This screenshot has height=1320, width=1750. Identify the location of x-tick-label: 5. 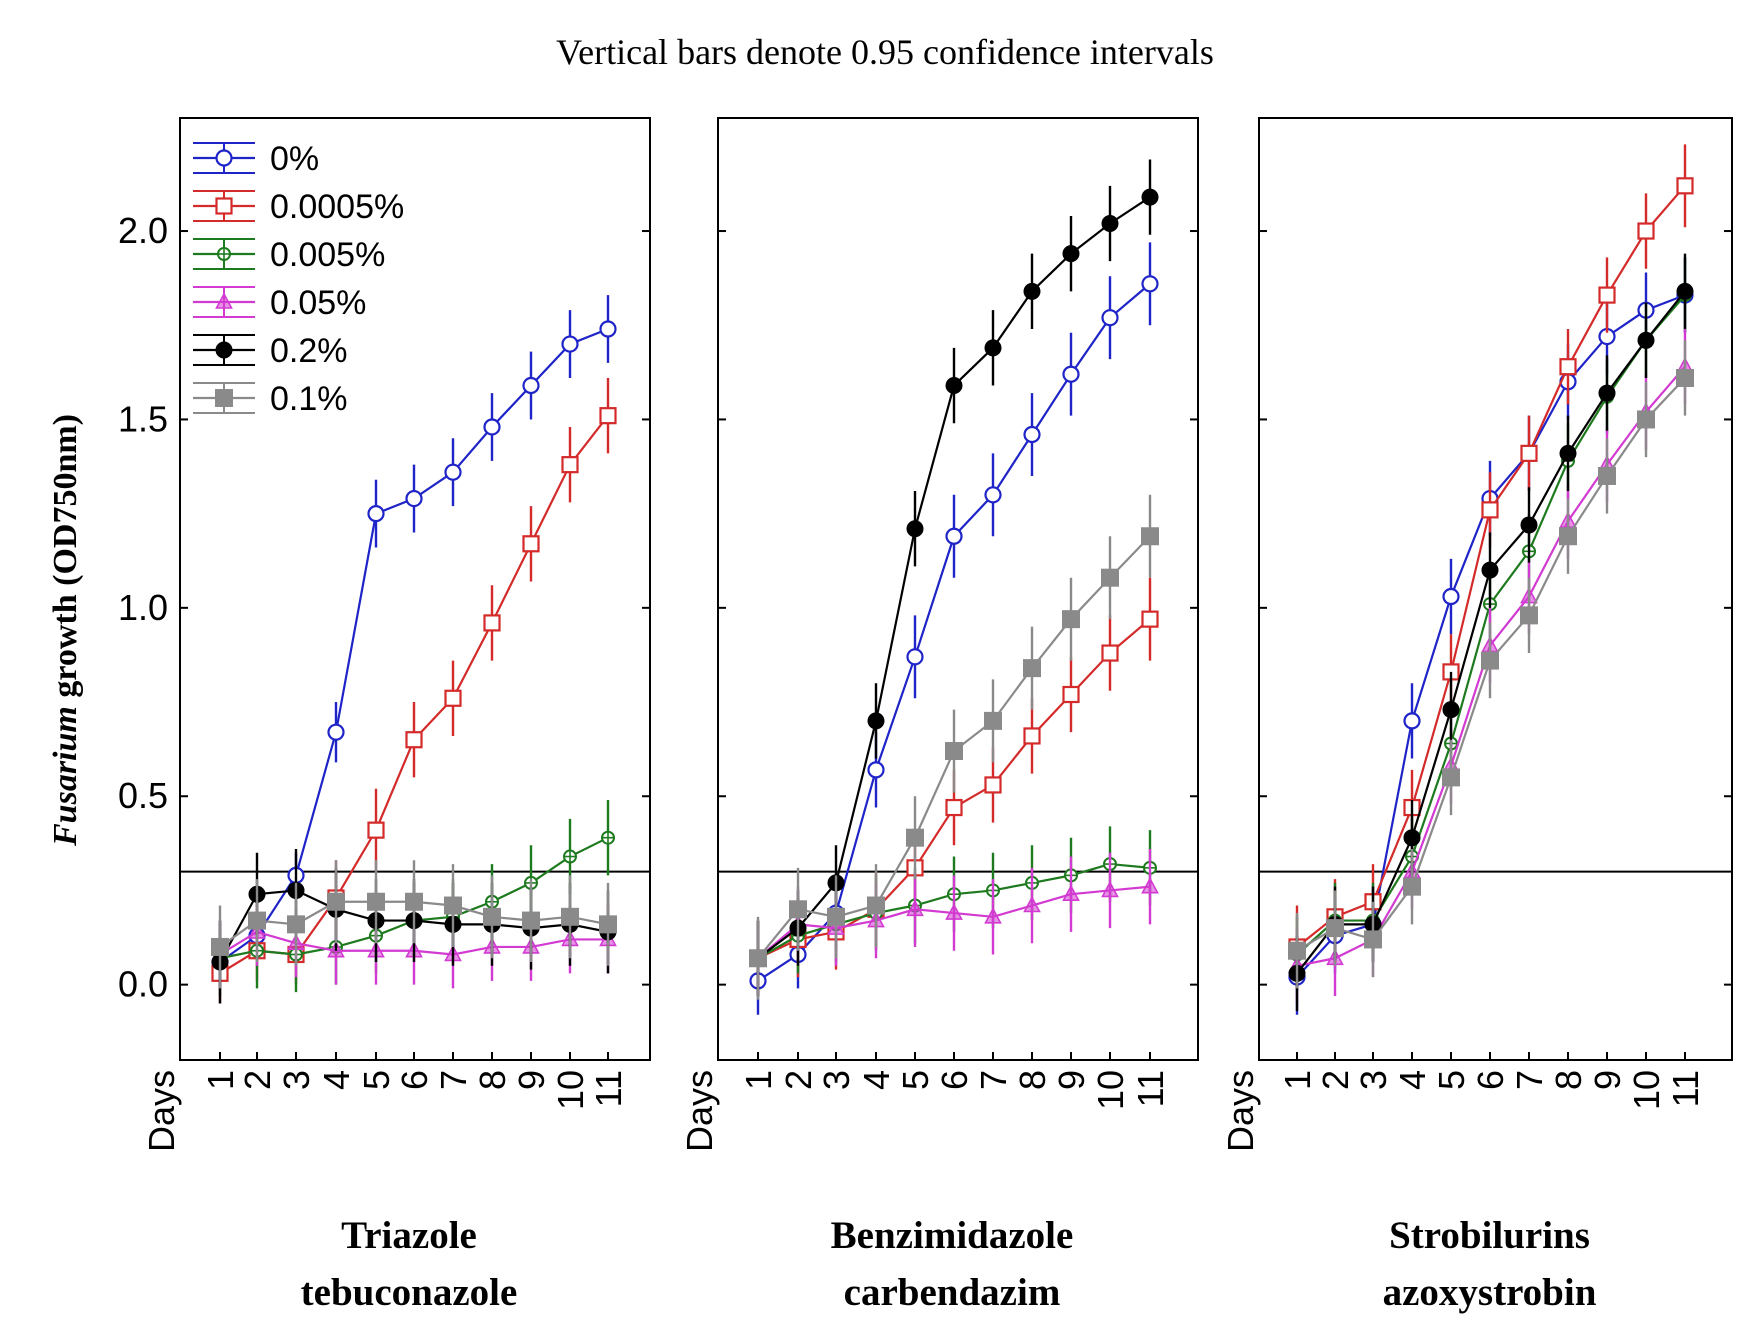
(1451, 1080).